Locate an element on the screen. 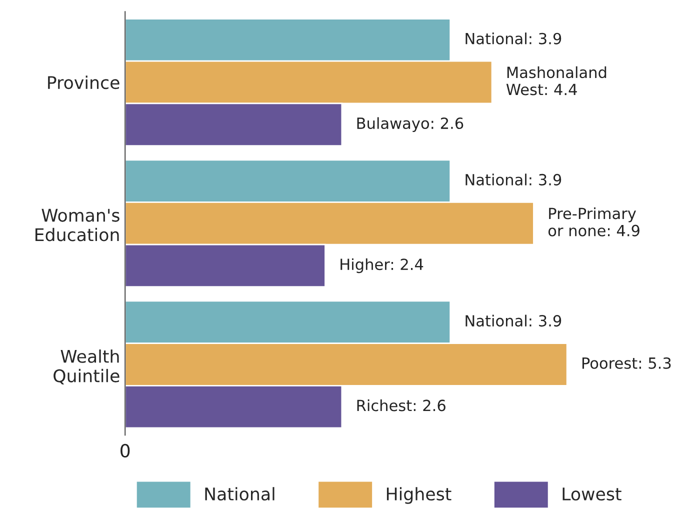  data-label: Richest: 2.6 is located at coordinates (401, 405).